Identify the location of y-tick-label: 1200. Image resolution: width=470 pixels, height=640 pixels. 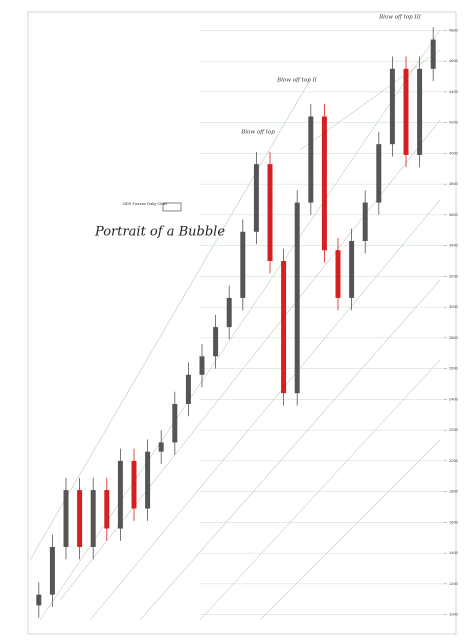
(454, 583).